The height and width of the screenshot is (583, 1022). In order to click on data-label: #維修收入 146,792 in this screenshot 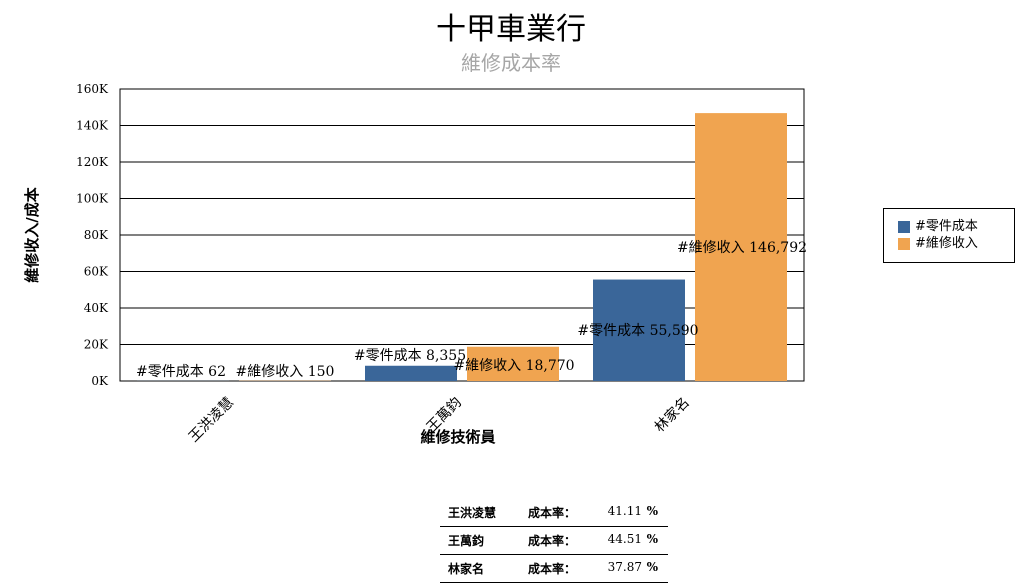, I will do `click(742, 248)`.